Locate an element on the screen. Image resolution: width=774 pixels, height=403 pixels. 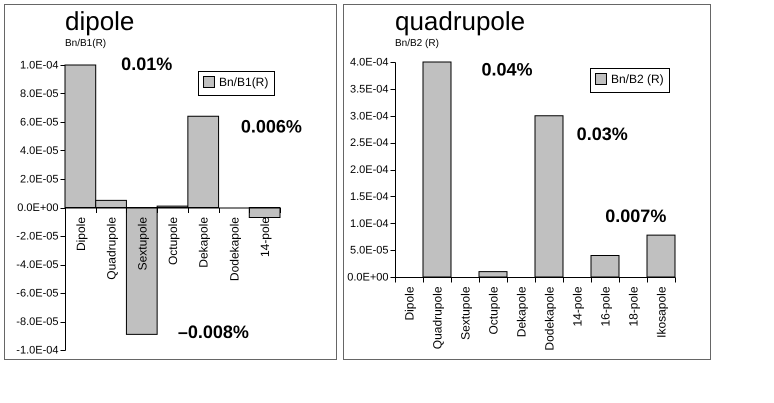
y-tick-label: 3.0E-04 is located at coordinates (369, 116).